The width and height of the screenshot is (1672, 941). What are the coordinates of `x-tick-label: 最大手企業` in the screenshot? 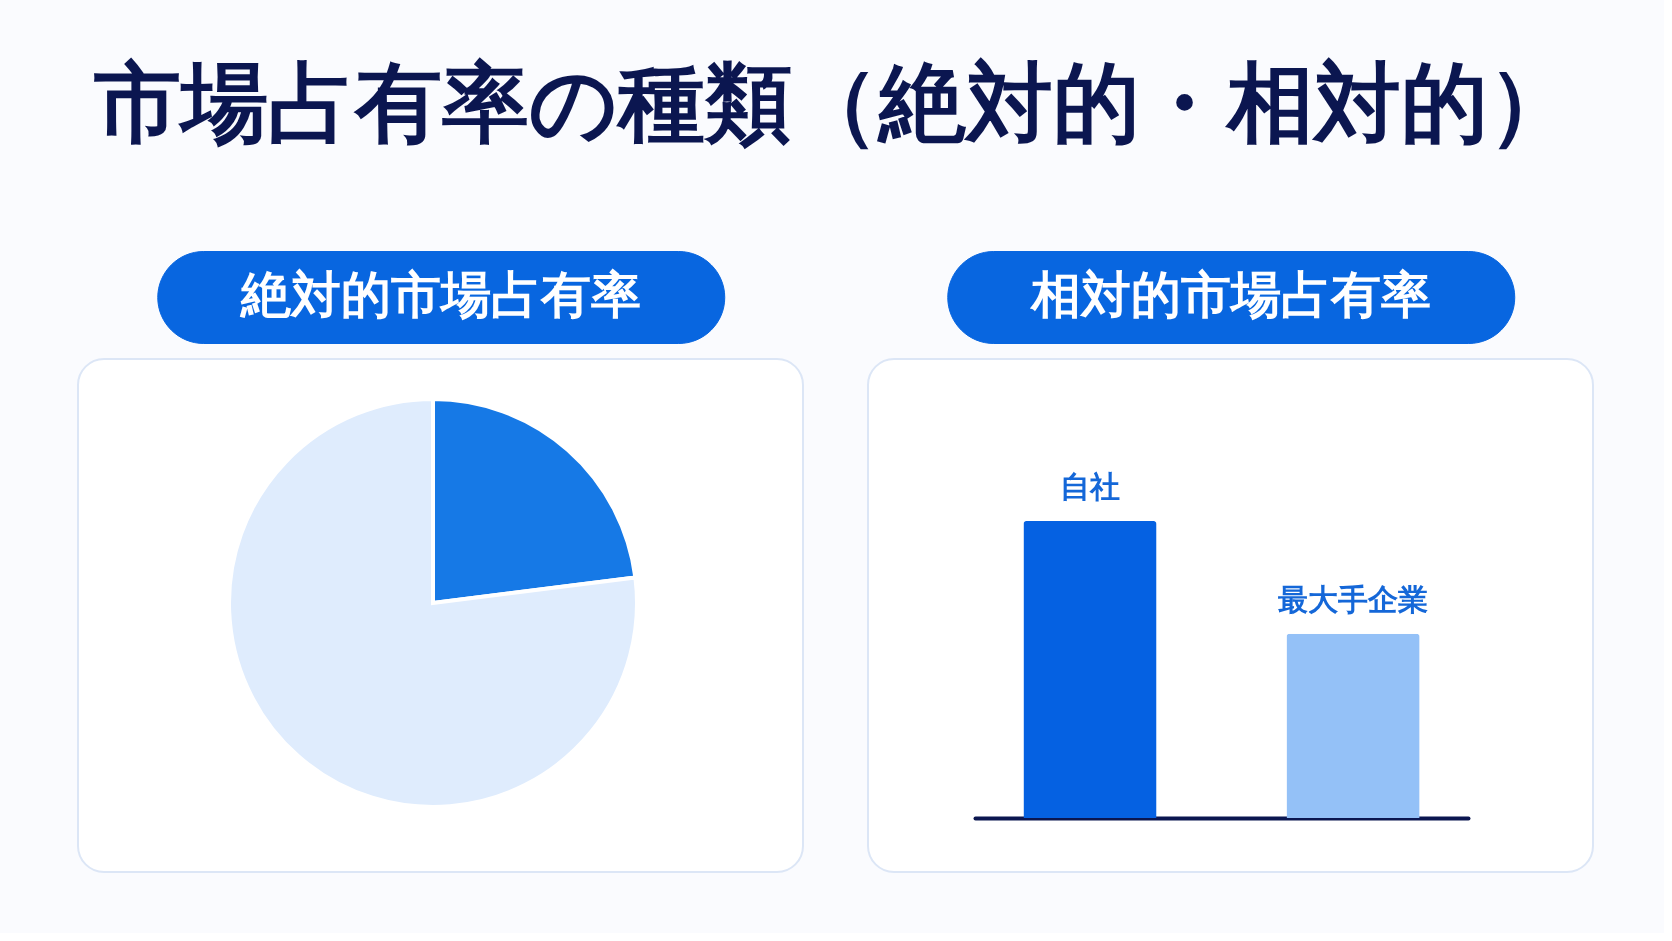 It's located at (1353, 599).